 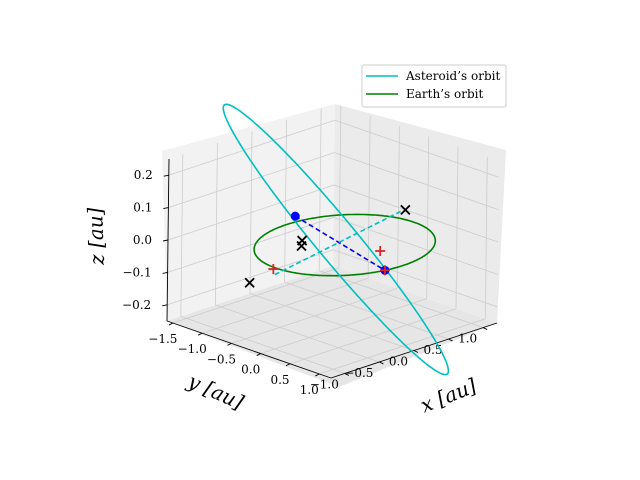 What do you see at coordinates (279, 380) in the screenshot?
I see `x-tick-label: 0.5` at bounding box center [279, 380].